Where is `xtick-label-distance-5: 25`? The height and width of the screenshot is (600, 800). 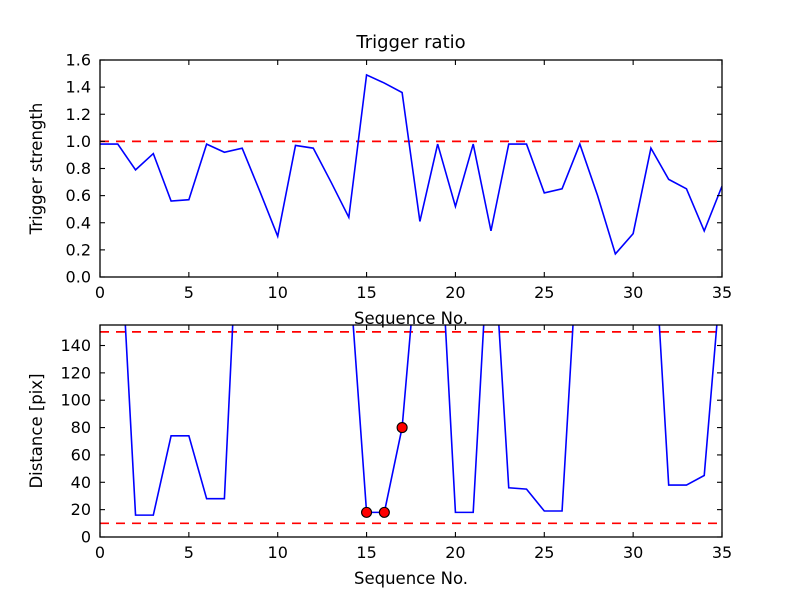 xtick-label-distance-5: 25 is located at coordinates (544, 552).